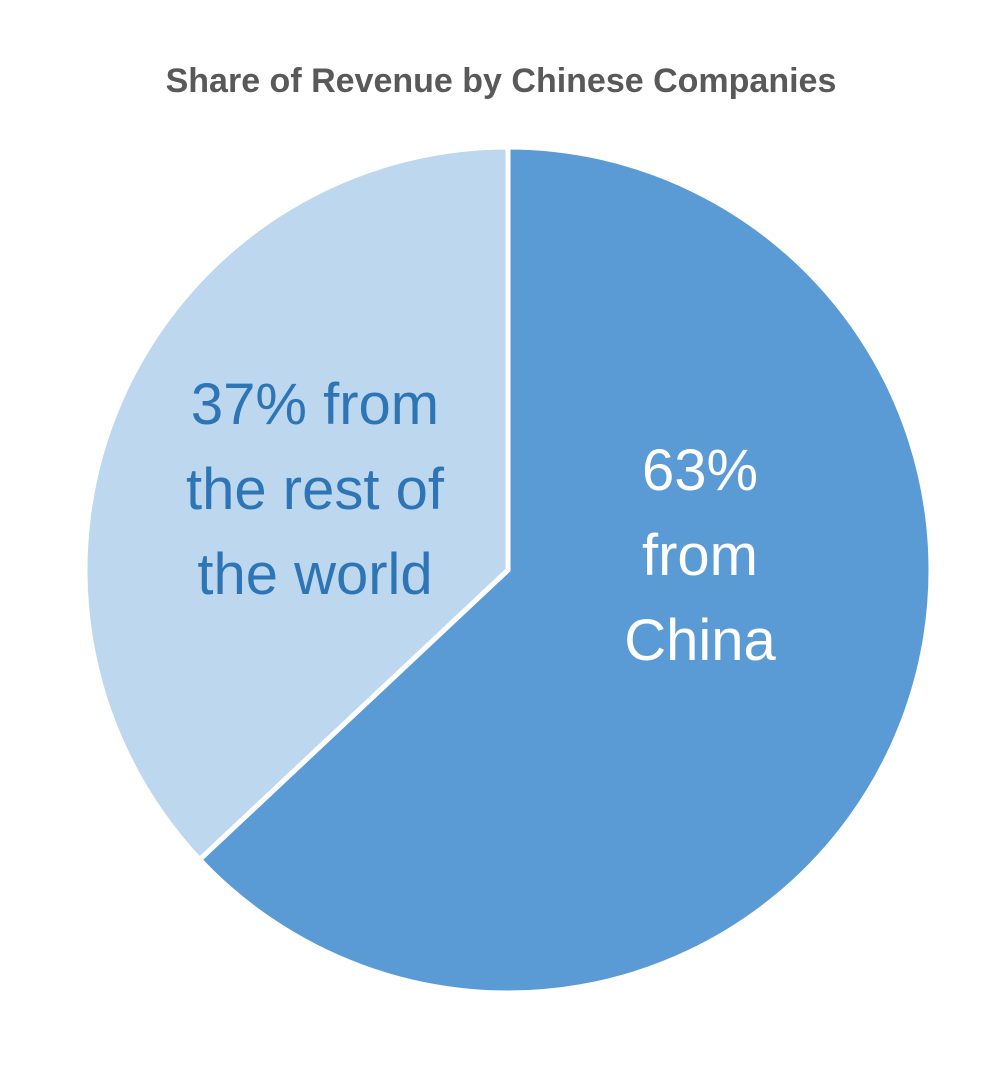 Image resolution: width=1002 pixels, height=1073 pixels. I want to click on chart-title: Share of Revenue by Chinese Companies, so click(501, 81).